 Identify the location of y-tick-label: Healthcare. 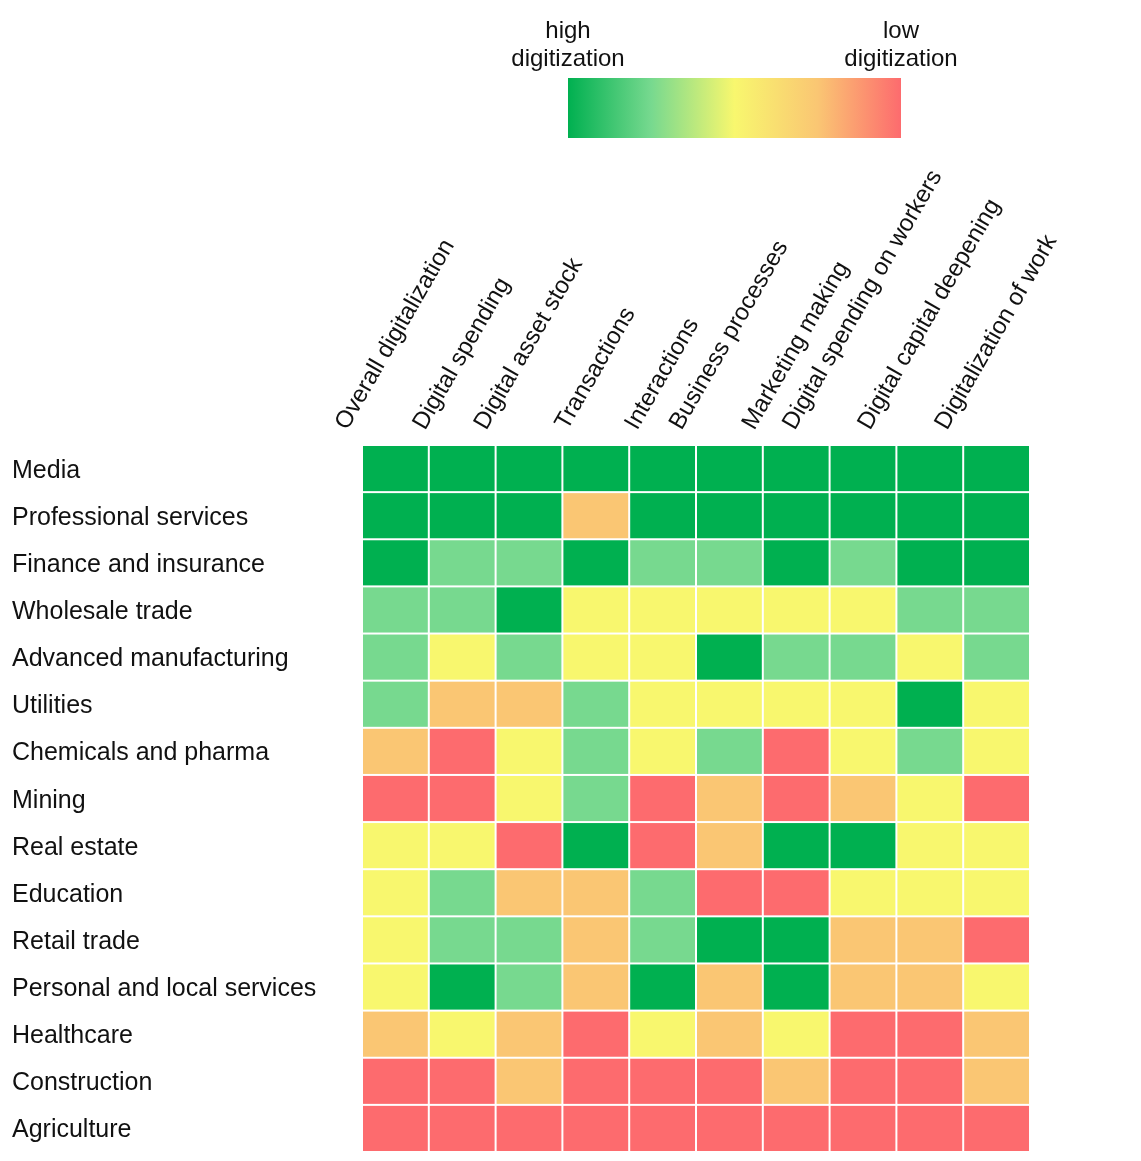
(72, 1034).